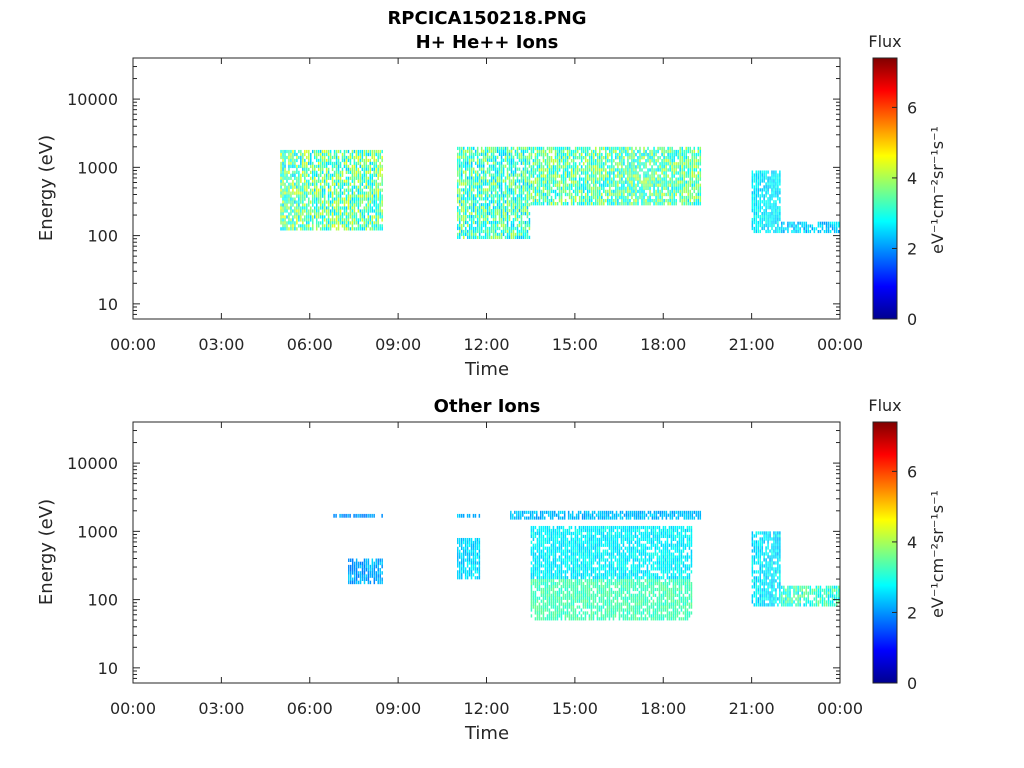 The width and height of the screenshot is (1024, 768). What do you see at coordinates (46, 188) in the screenshot?
I see `panel-1-y-label: Energy (eV)` at bounding box center [46, 188].